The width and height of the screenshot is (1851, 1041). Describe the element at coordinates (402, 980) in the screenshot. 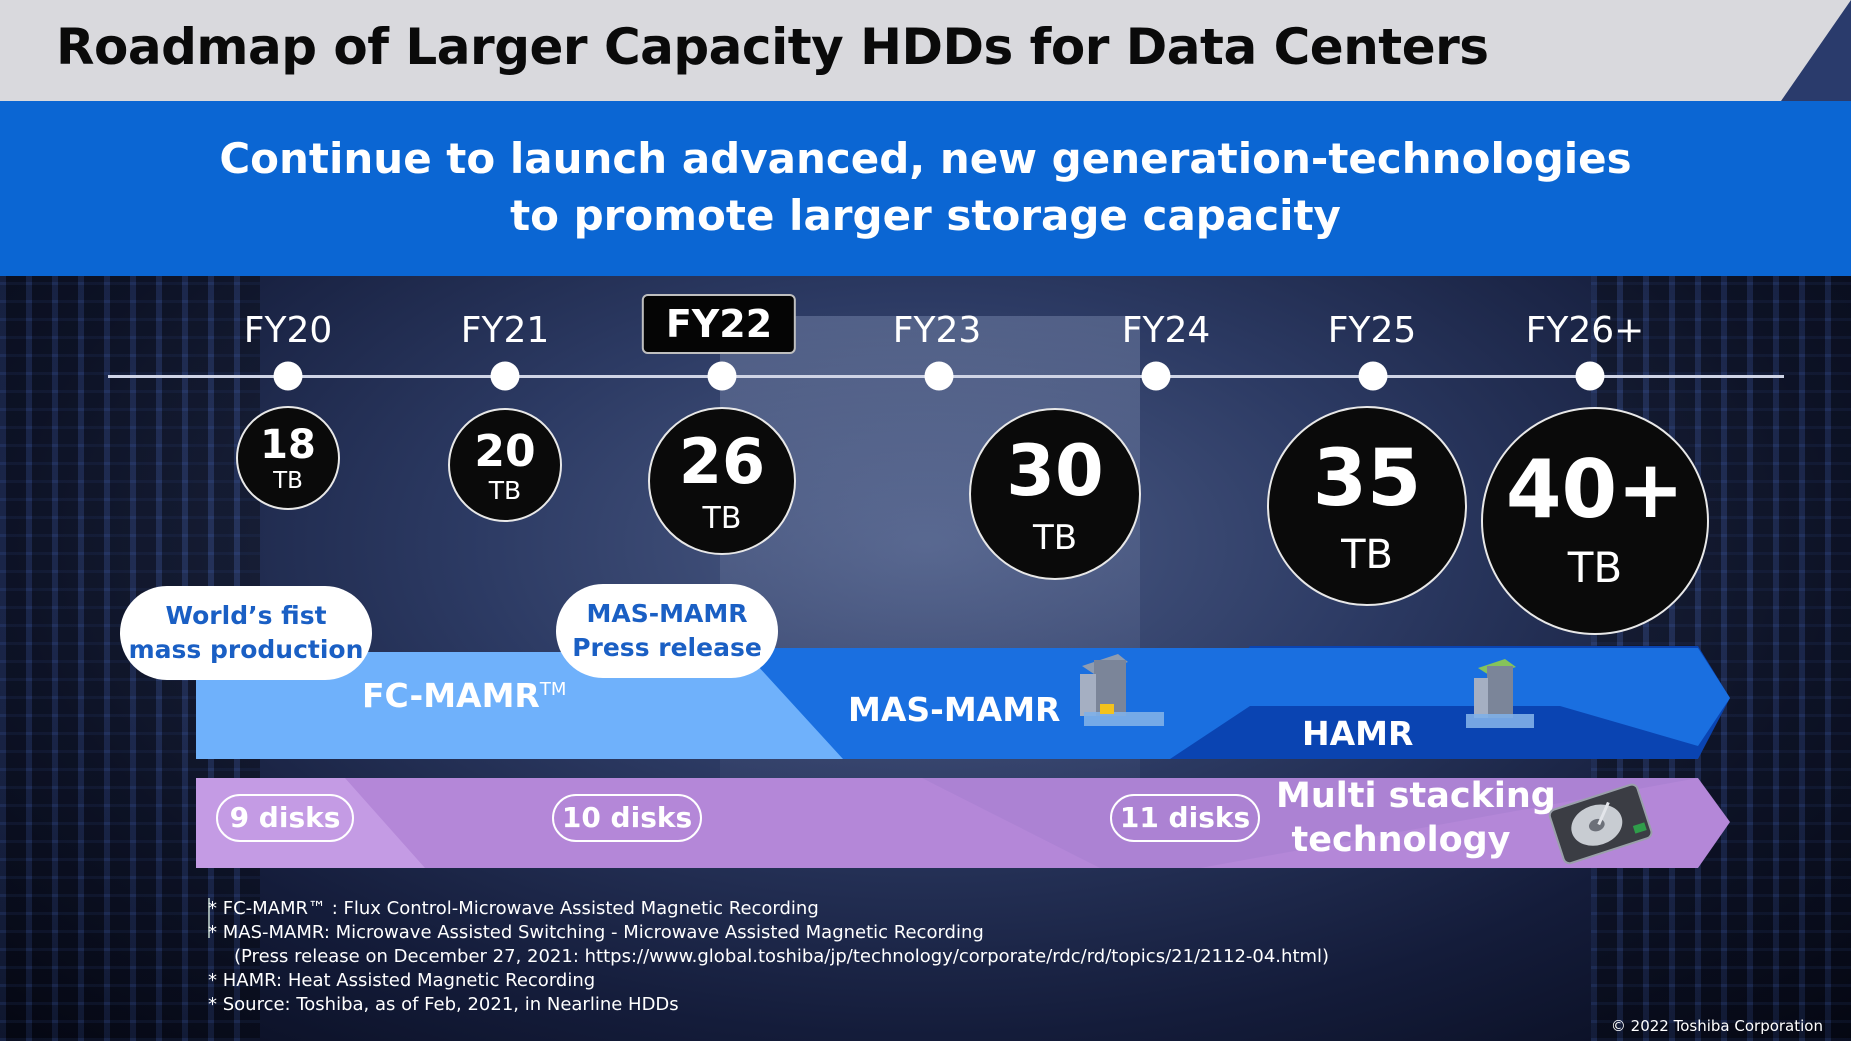

I see `footnote-hamr: * HAMR: Heat Assisted Magnetic Recording` at that location.